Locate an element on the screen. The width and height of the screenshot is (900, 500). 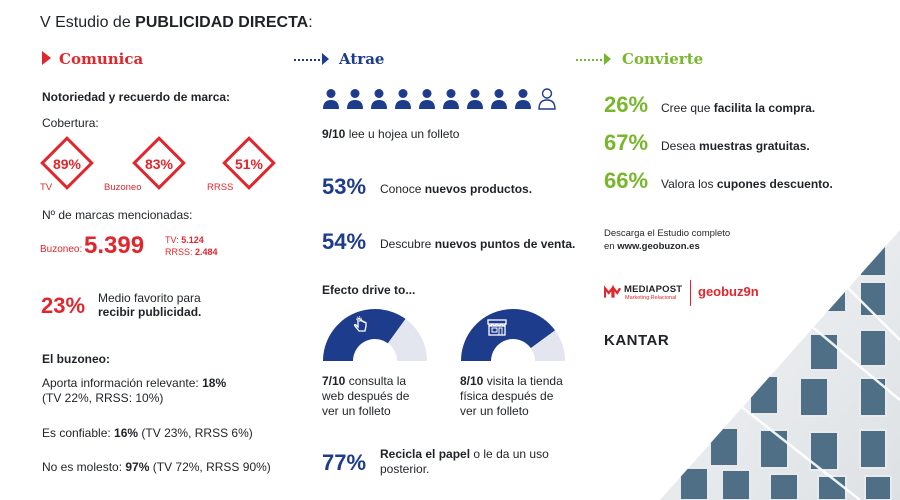
stat-relevante-label: Aporta información relevante: is located at coordinates (122, 383).